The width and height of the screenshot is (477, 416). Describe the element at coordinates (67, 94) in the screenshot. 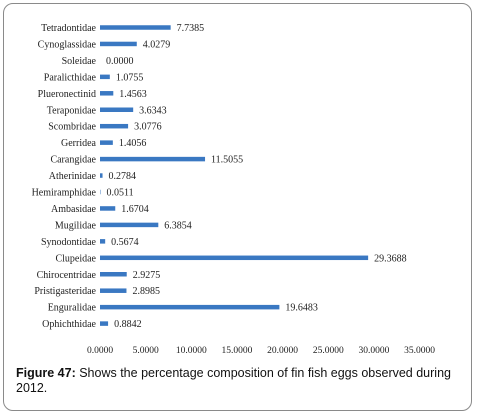

I see `category-label: Plueronectinid` at that location.